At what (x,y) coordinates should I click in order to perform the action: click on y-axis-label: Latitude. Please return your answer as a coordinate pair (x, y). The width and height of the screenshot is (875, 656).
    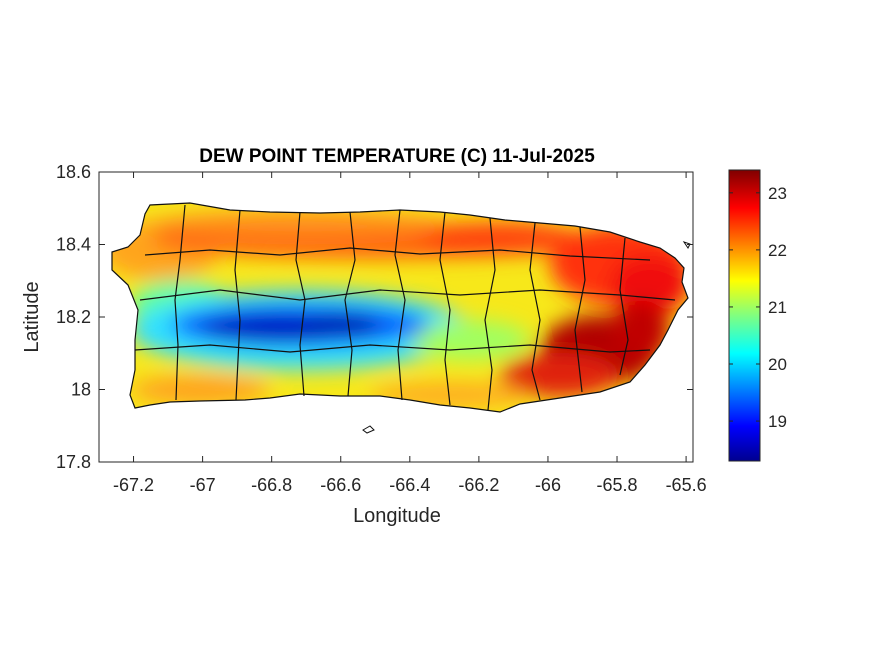
    Looking at the image, I should click on (32, 316).